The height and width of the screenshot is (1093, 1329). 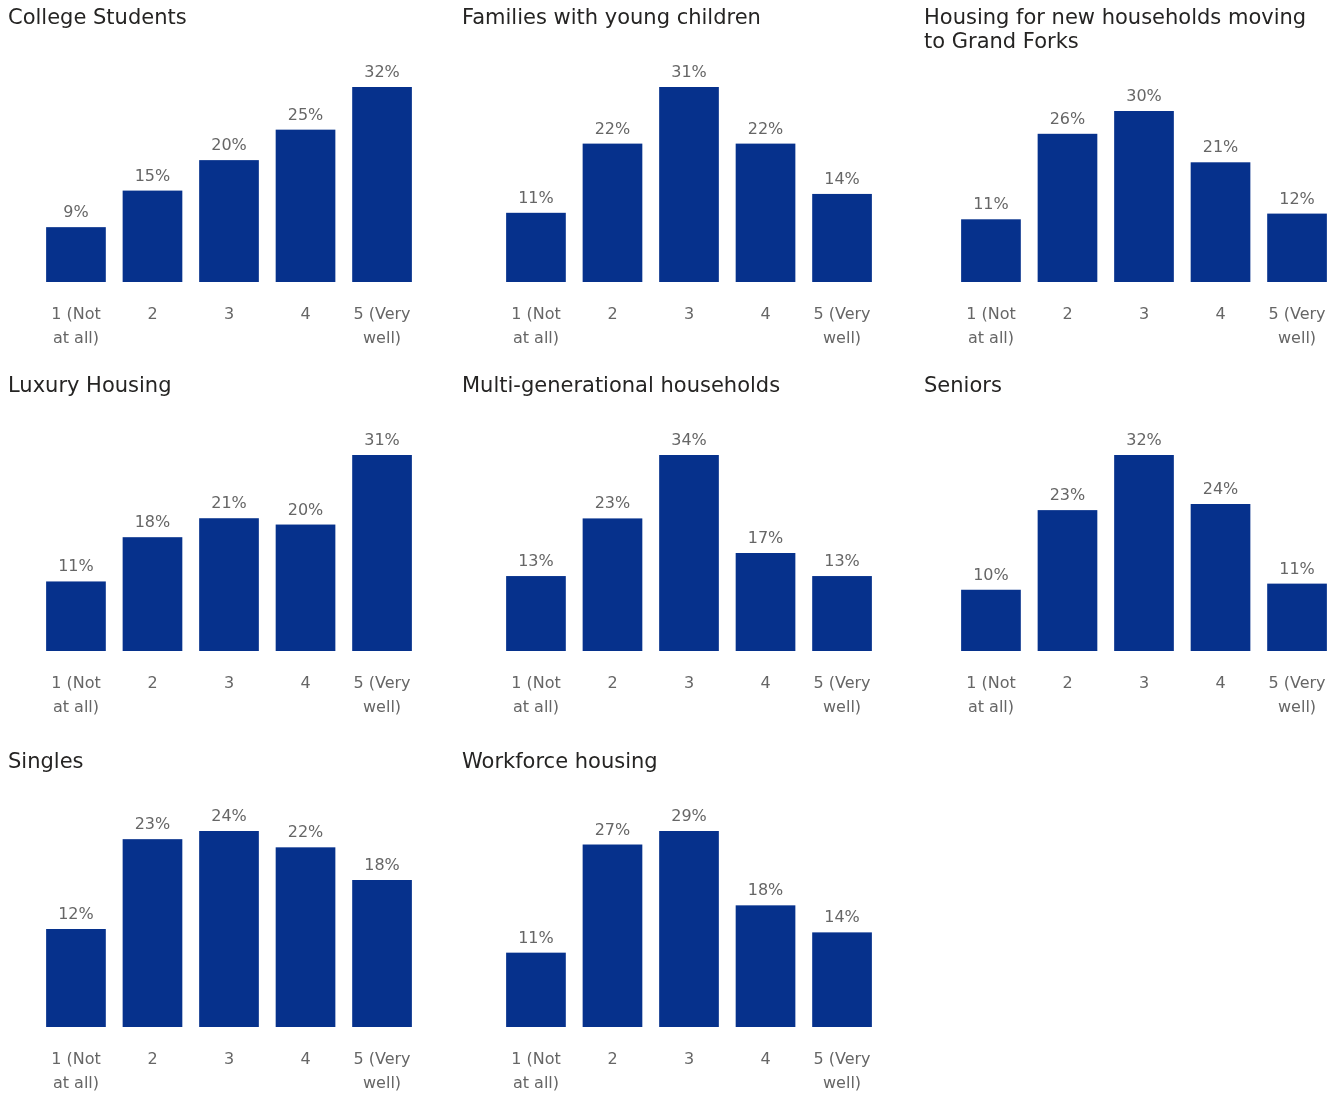 What do you see at coordinates (689, 439) in the screenshot?
I see `data-label: 34%` at bounding box center [689, 439].